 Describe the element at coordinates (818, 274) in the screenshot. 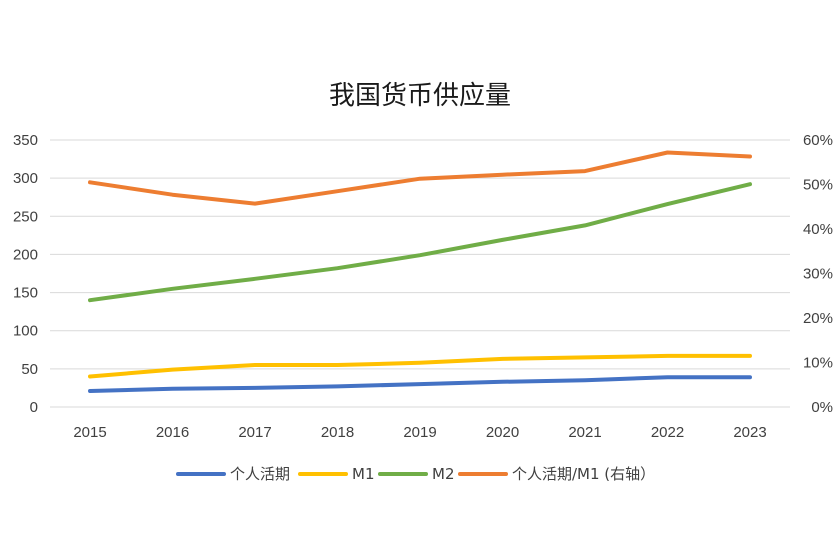

I see `y-right-tick-label: 30%` at that location.